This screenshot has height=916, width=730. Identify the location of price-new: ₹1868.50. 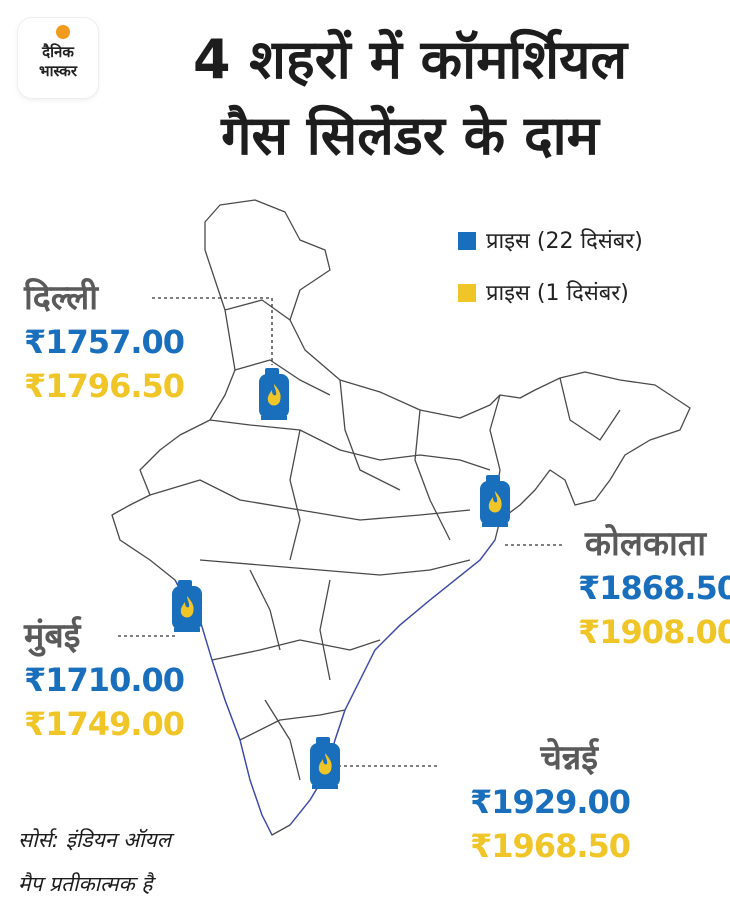
(654, 588).